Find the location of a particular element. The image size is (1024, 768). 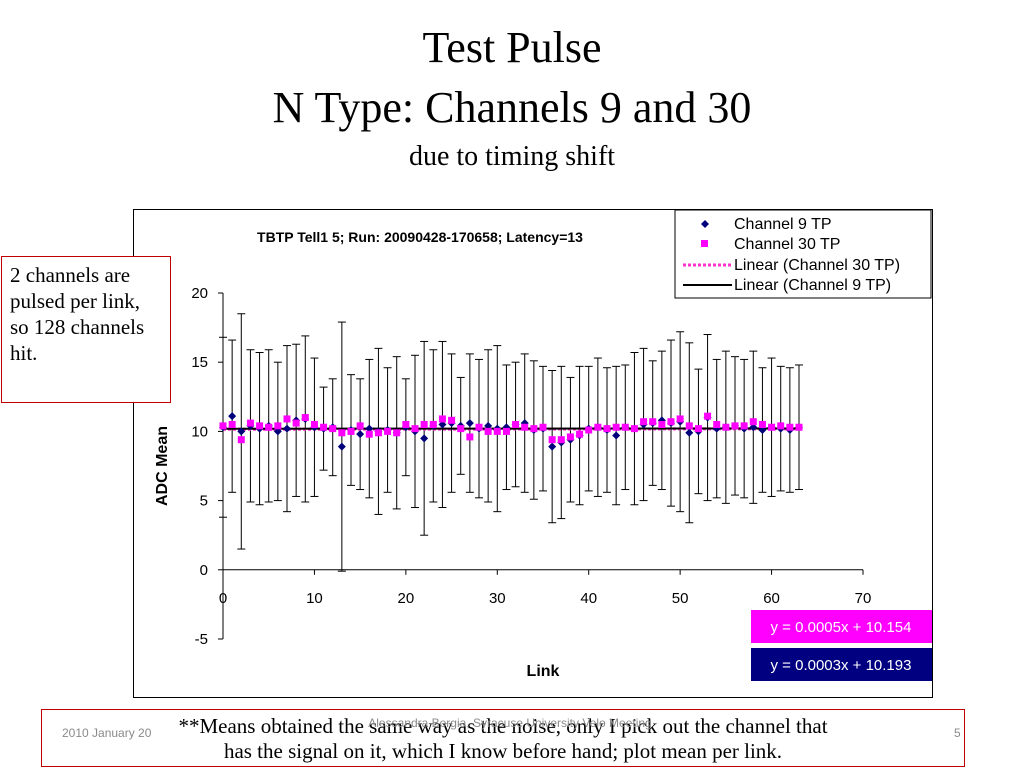

x-tick-label: 50 is located at coordinates (680, 598).